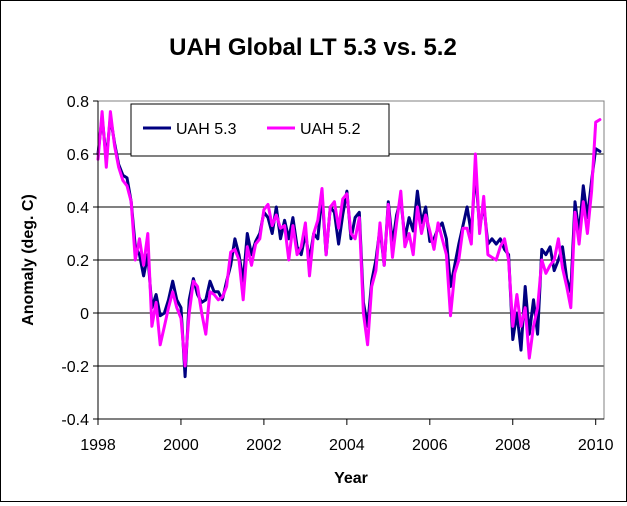  What do you see at coordinates (28, 260) in the screenshot?
I see `y-axis-label: Anomaly (deg. C)` at bounding box center [28, 260].